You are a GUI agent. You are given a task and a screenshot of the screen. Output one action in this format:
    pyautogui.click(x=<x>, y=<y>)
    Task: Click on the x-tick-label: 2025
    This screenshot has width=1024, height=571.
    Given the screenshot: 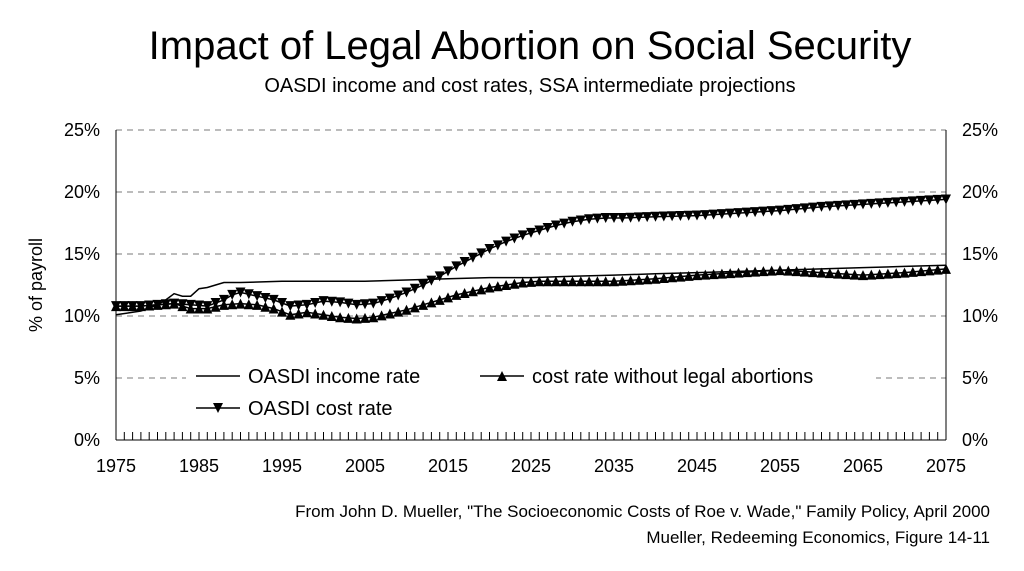 What is the action you would take?
    pyautogui.click(x=531, y=466)
    